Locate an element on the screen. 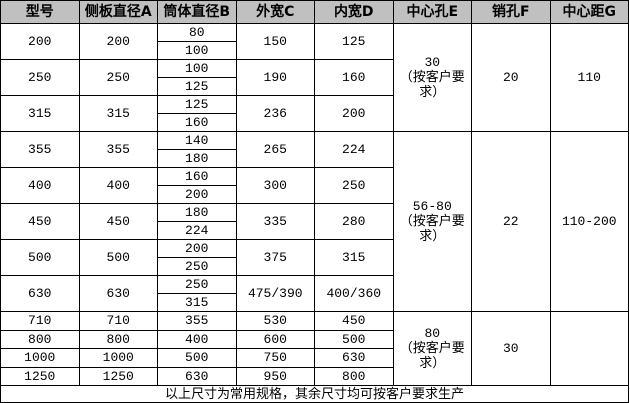 The height and width of the screenshot is (403, 630). table-subrow: 125 is located at coordinates (315, 86).